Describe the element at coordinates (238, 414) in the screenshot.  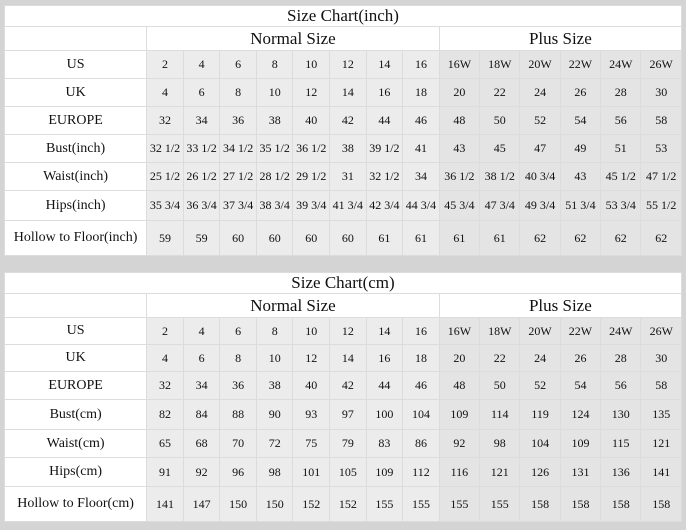
I see `size-cell: 88` at that location.